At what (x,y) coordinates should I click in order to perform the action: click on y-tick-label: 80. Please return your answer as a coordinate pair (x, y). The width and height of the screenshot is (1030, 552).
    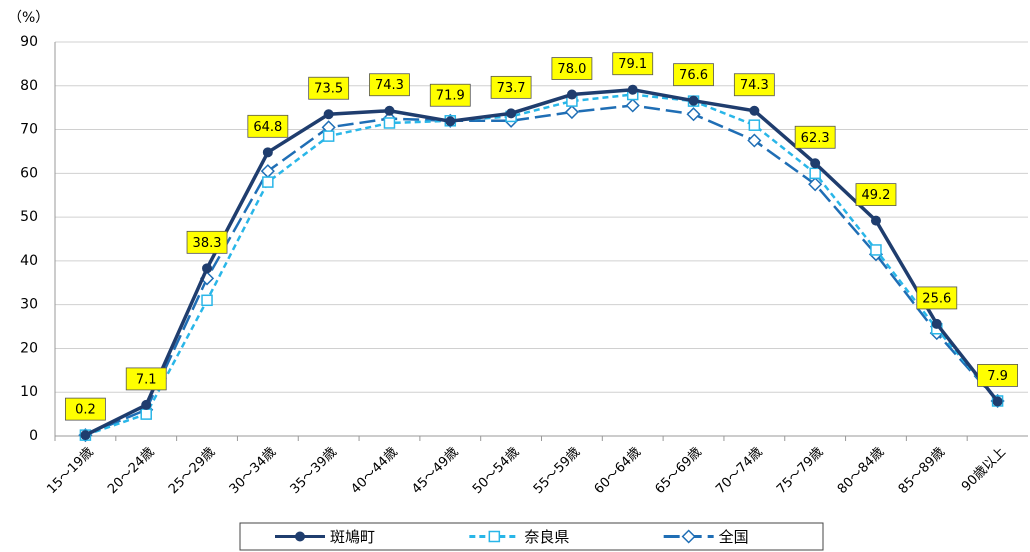
    Looking at the image, I should click on (29, 86).